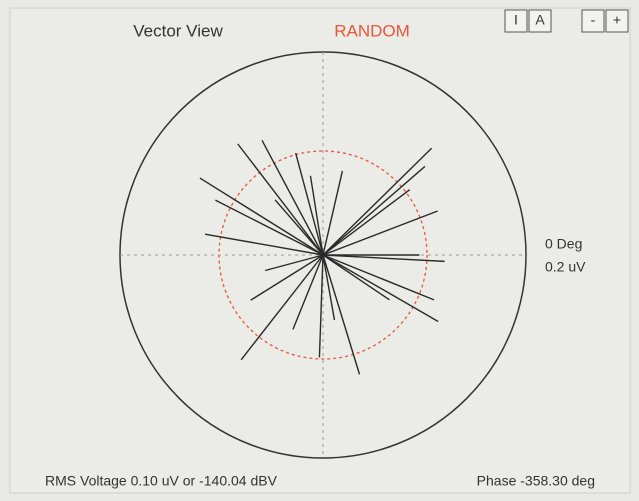 Image resolution: width=639 pixels, height=501 pixels. I want to click on button: +, so click(617, 21).